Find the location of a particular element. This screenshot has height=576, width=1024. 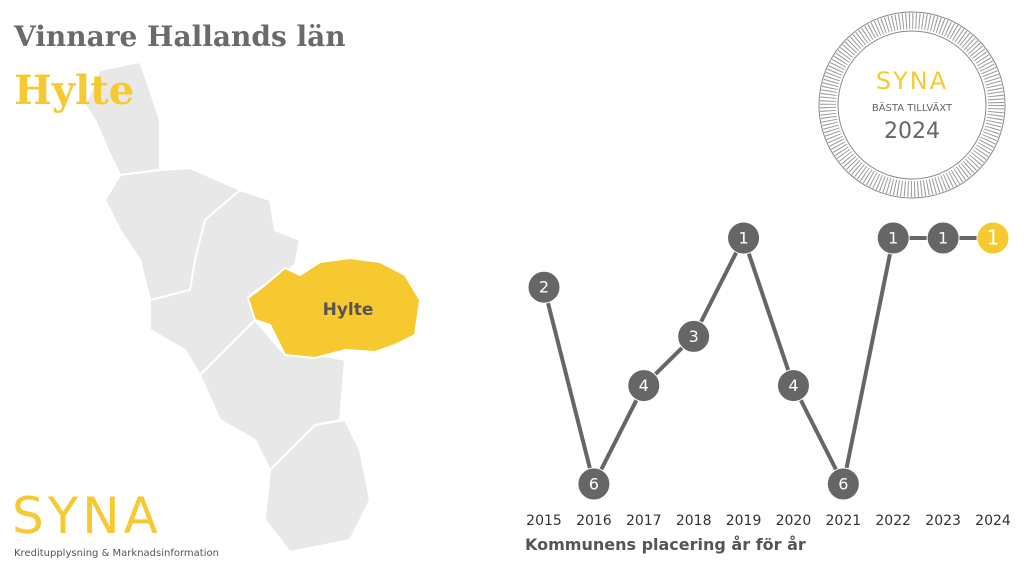

x-tick-label: 2018 is located at coordinates (694, 521).